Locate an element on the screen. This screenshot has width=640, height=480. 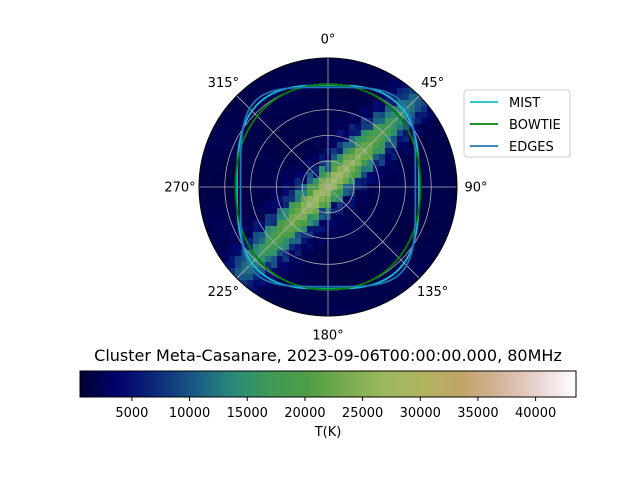
colorbar-tick-label: 35000 is located at coordinates (477, 413).